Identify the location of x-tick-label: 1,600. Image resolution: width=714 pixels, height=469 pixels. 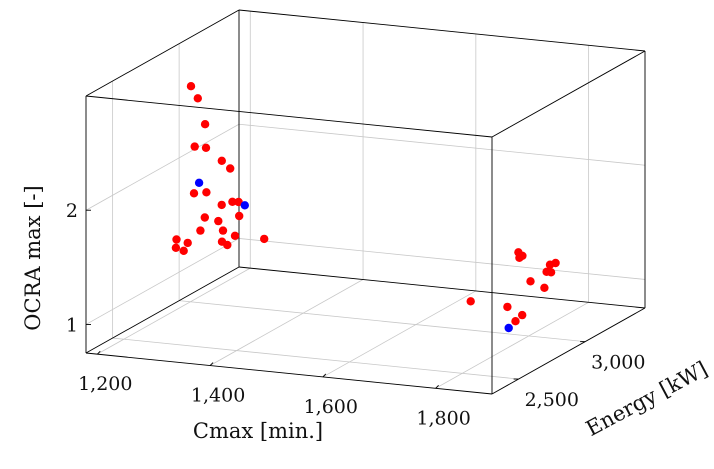
(331, 407).